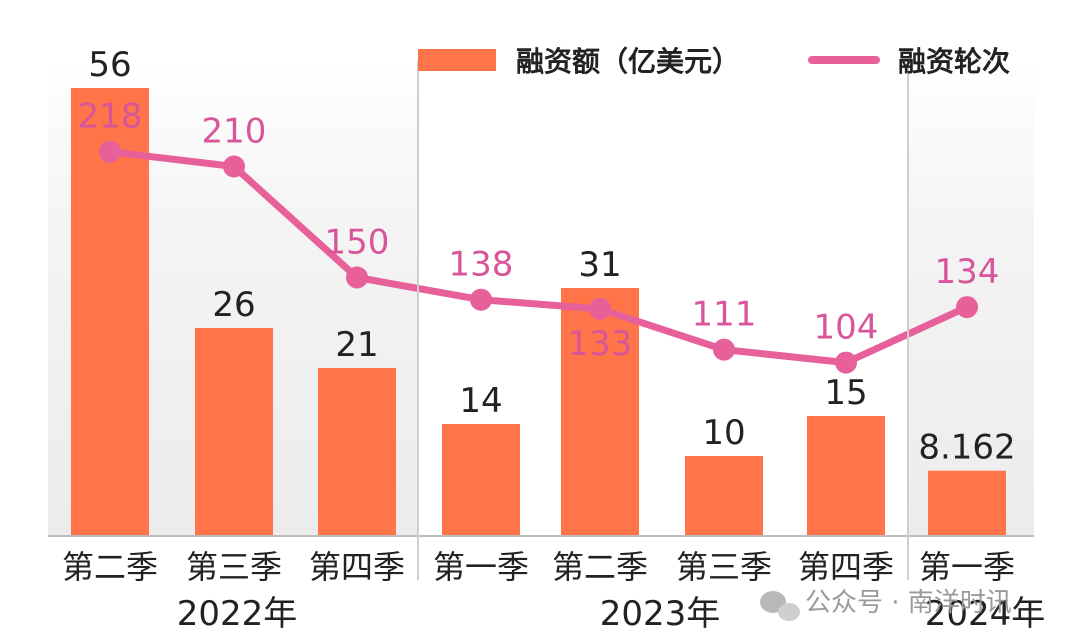  What do you see at coordinates (356, 345) in the screenshot?
I see `bar-value-label-2: 21` at bounding box center [356, 345].